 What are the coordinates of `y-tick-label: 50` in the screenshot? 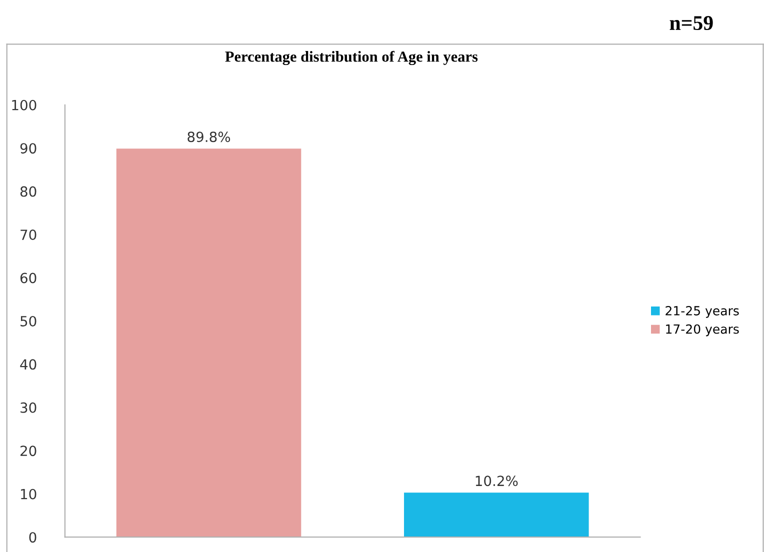 It's located at (28, 321).